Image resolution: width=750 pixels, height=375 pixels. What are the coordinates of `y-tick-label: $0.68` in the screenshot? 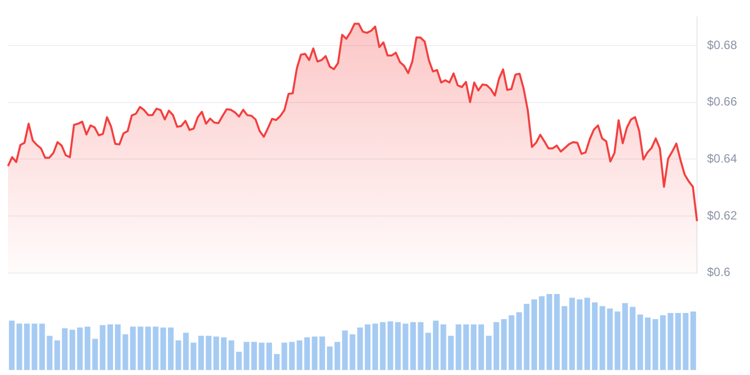 It's located at (722, 45).